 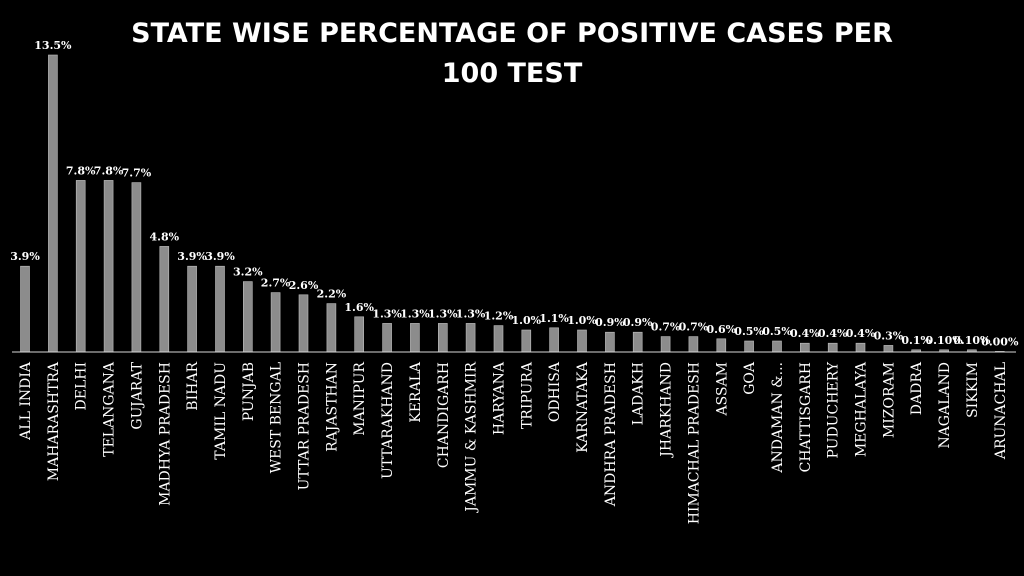 What do you see at coordinates (305, 426) in the screenshot?
I see `category-label: UTTAR PRADESH` at bounding box center [305, 426].